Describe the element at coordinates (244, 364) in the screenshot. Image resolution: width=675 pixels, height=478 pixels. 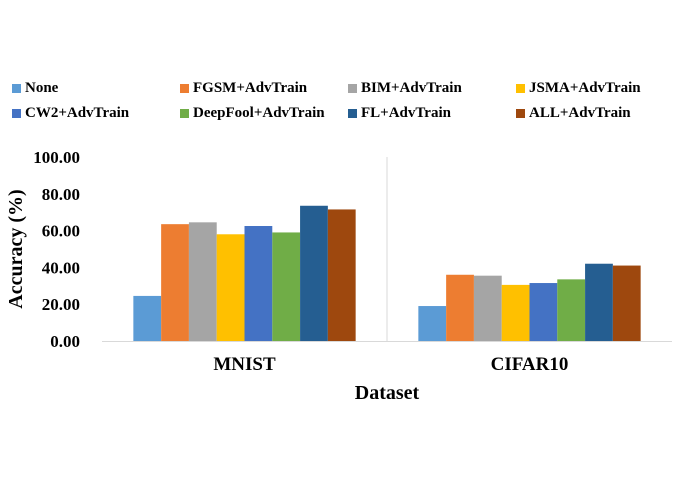
I see `x-tick-label: MNIST` at that location.